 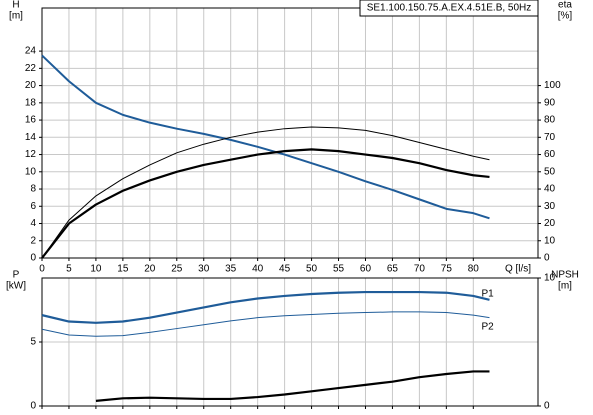 I want to click on y-tick-label: 12, so click(x=31, y=154).